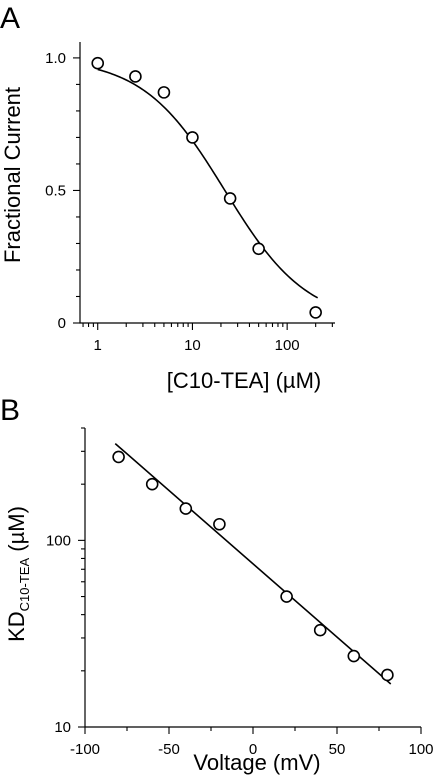  What do you see at coordinates (287, 345) in the screenshot?
I see `panel-a-x-tick-label: 100` at bounding box center [287, 345].